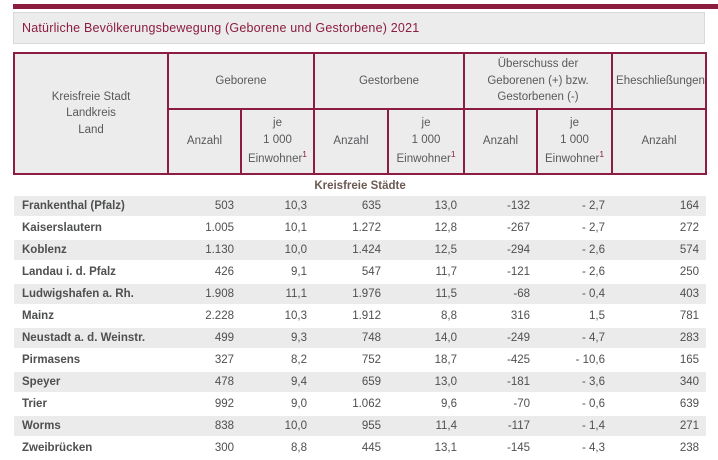  What do you see at coordinates (501, 427) in the screenshot?
I see `value-cell: -117` at bounding box center [501, 427].